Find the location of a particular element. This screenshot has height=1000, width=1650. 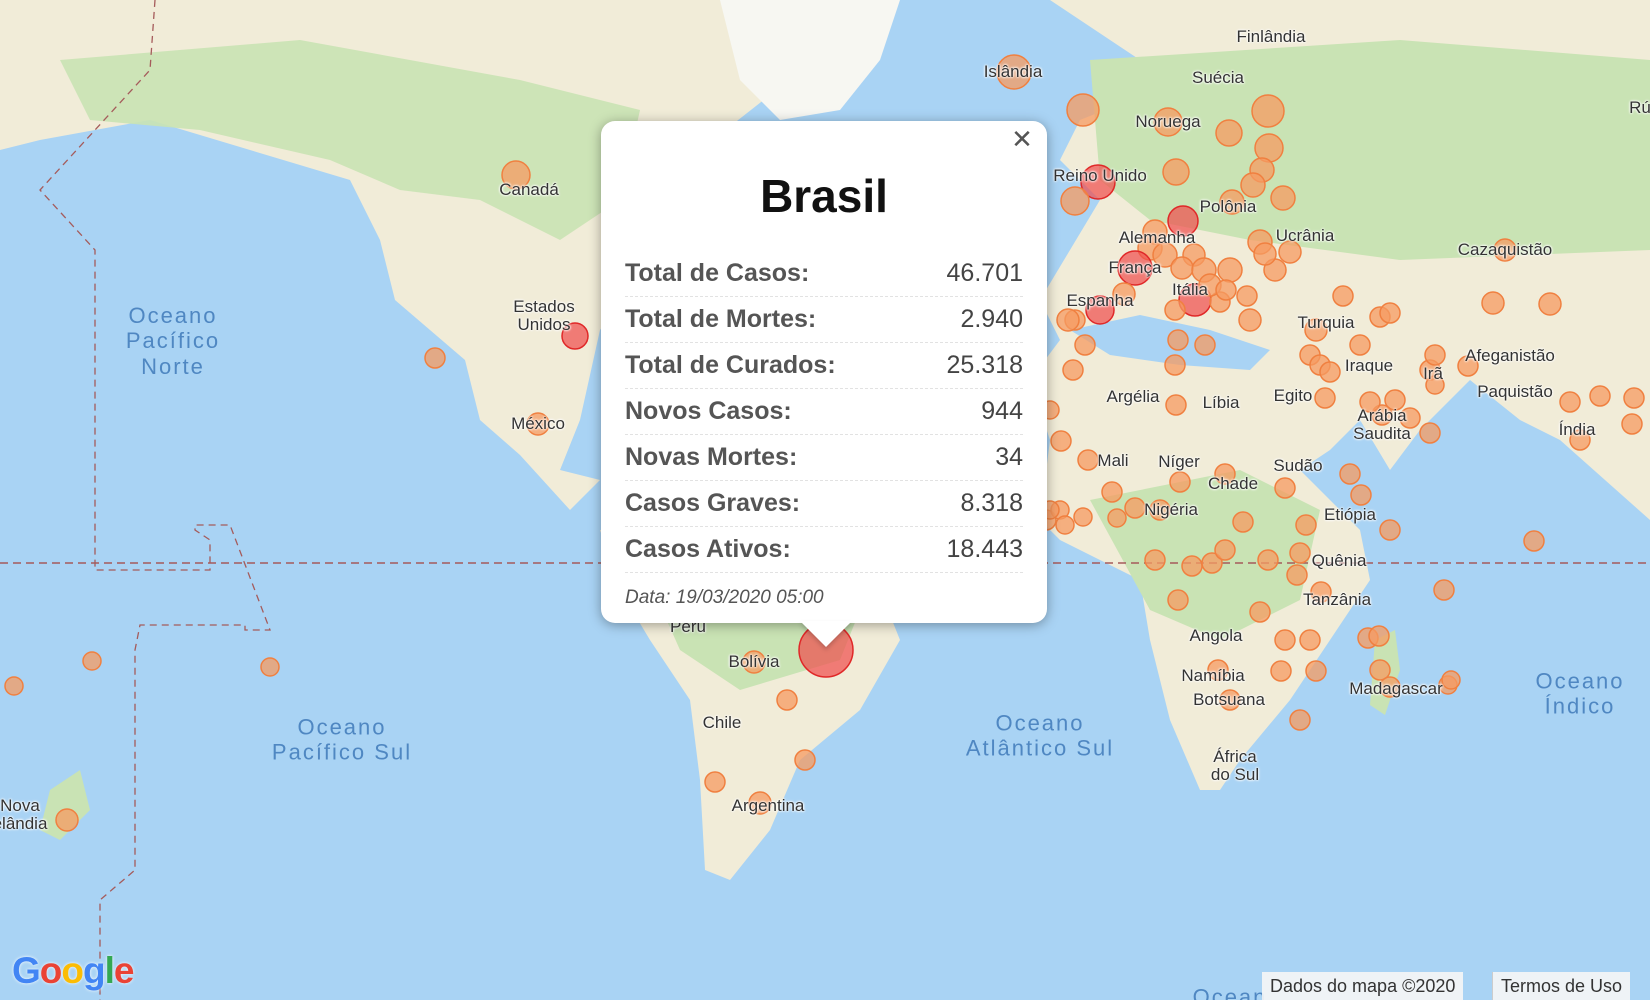

google-logo: Google is located at coordinates (73, 970).